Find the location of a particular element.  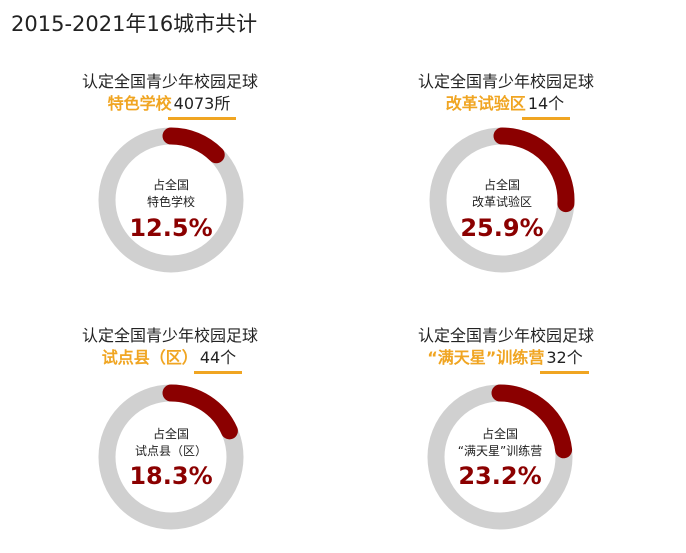

percent-label: 18.3% is located at coordinates (171, 476).